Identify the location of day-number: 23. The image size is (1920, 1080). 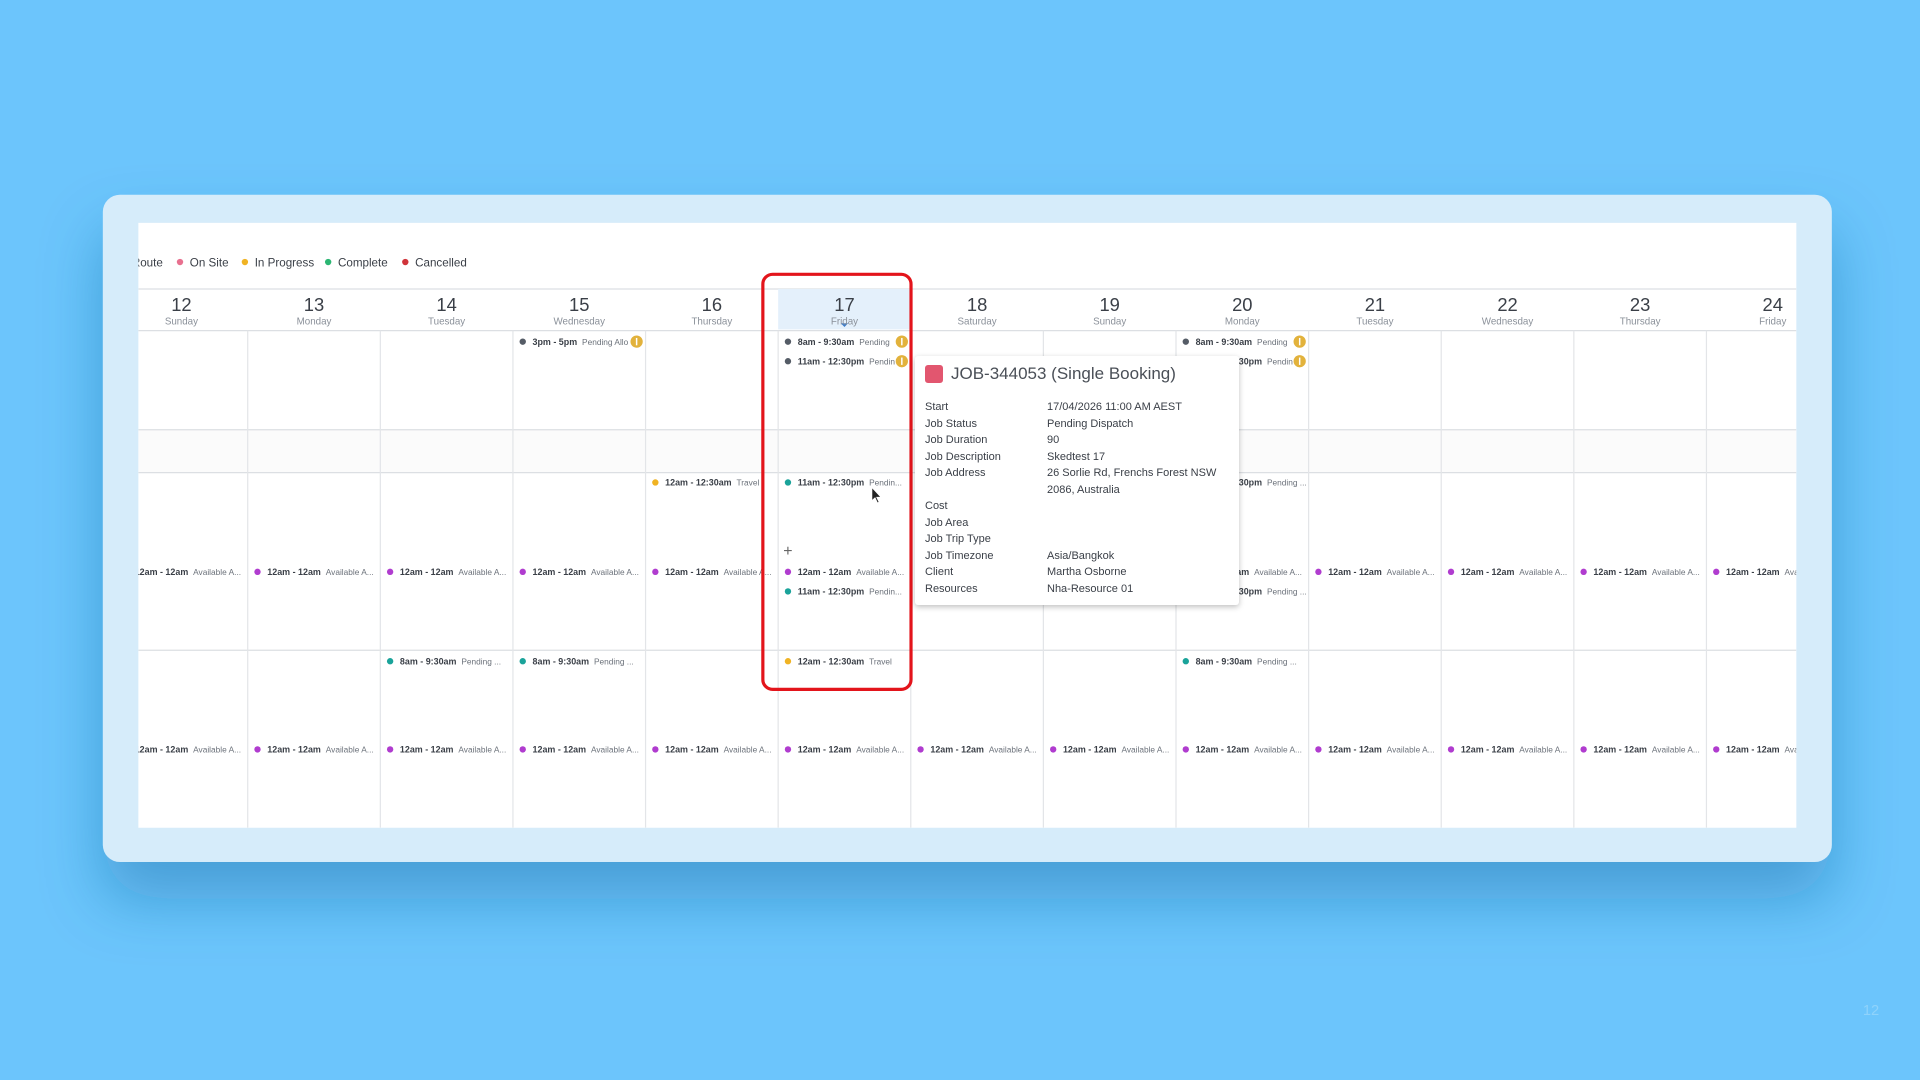
(1640, 304).